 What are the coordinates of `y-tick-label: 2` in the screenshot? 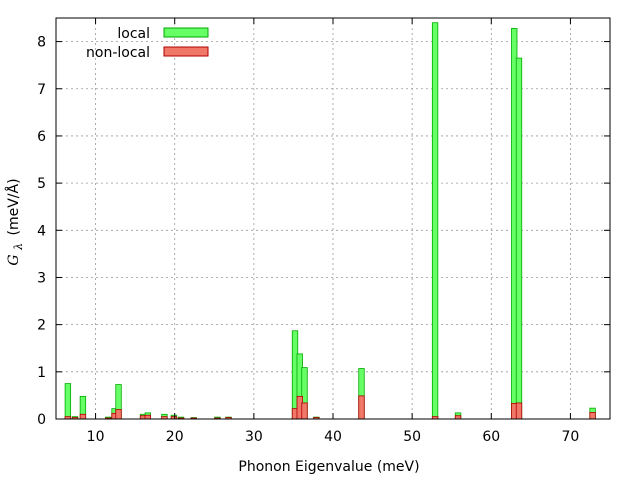 It's located at (41, 326).